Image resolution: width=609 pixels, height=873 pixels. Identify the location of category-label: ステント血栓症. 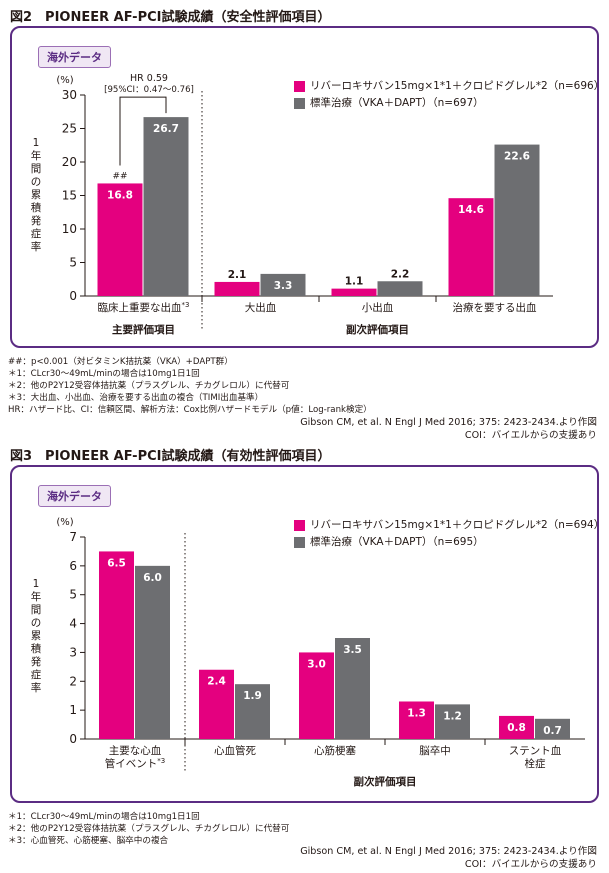
(535, 757).